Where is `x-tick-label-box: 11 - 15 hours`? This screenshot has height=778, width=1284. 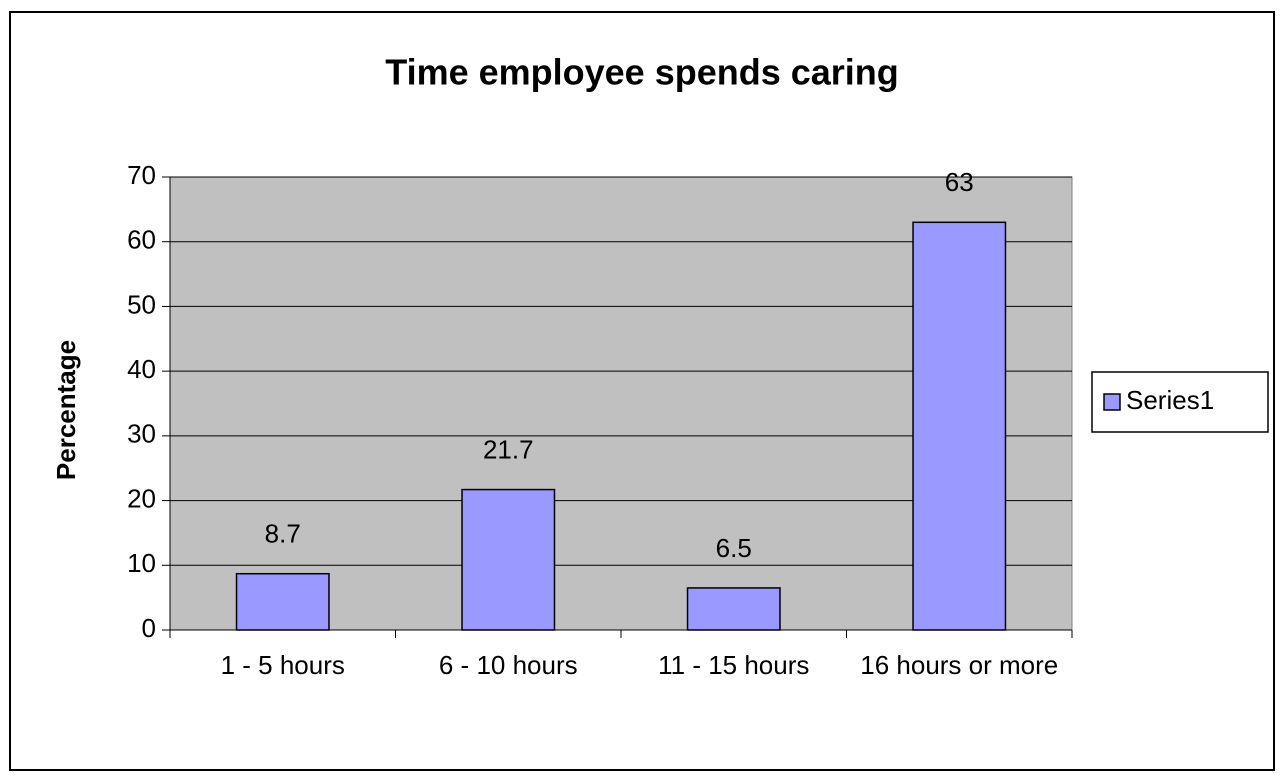 x-tick-label-box: 11 - 15 hours is located at coordinates (734, 665).